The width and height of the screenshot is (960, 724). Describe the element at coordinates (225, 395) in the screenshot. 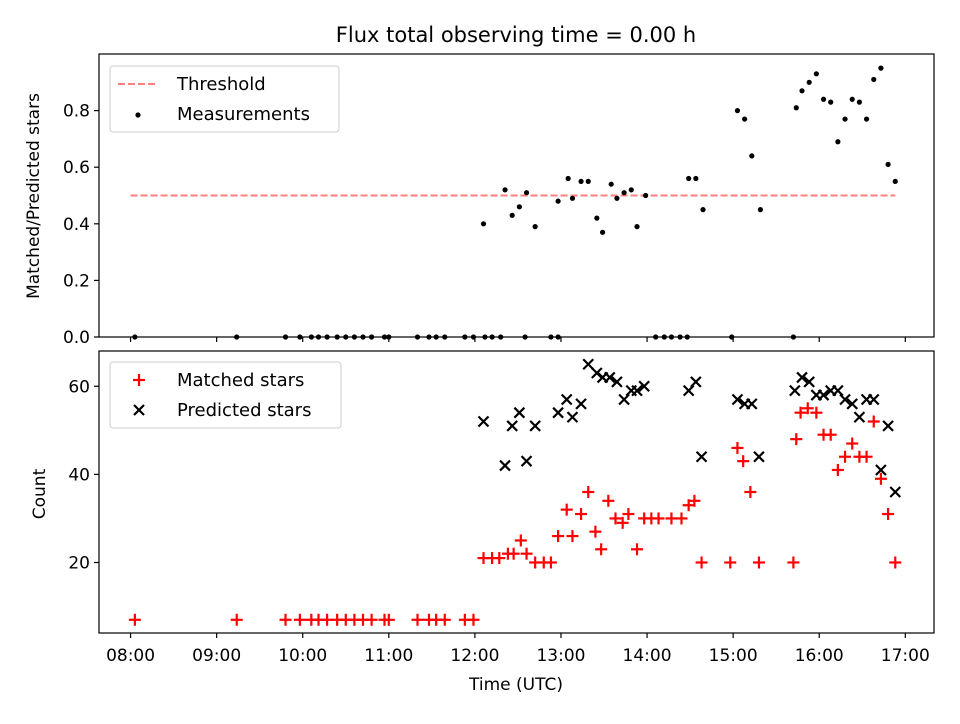

I see `bottom-legend: Matched stars Predicted stars` at that location.